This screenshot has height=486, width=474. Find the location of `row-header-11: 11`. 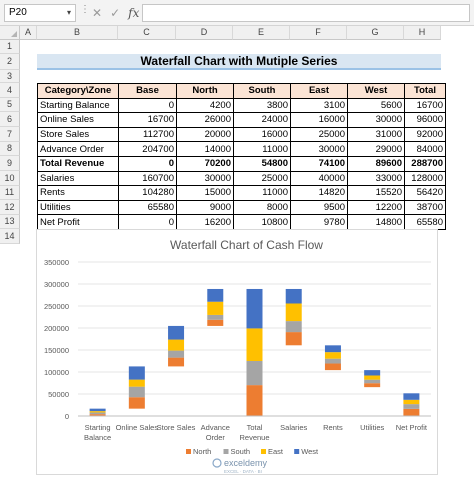

row-header-11: 11 is located at coordinates (10, 193).